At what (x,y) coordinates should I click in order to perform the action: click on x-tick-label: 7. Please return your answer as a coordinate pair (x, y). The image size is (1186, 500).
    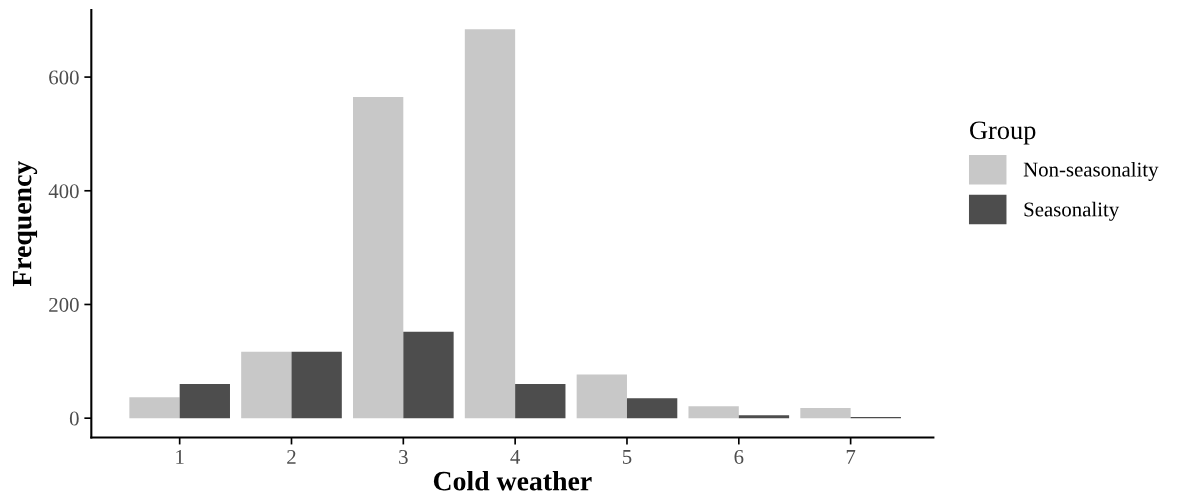
    Looking at the image, I should click on (851, 457).